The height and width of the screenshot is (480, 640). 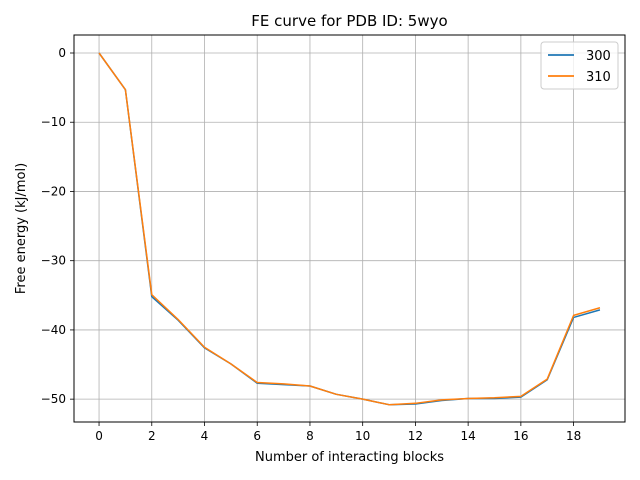 I want to click on x-tick-label: 8, so click(x=310, y=436).